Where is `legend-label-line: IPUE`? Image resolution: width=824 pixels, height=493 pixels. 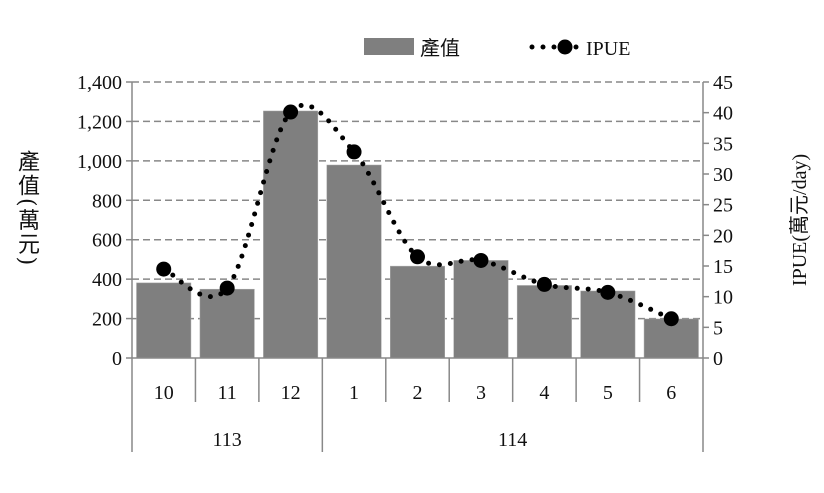
legend-label-line: IPUE is located at coordinates (608, 49).